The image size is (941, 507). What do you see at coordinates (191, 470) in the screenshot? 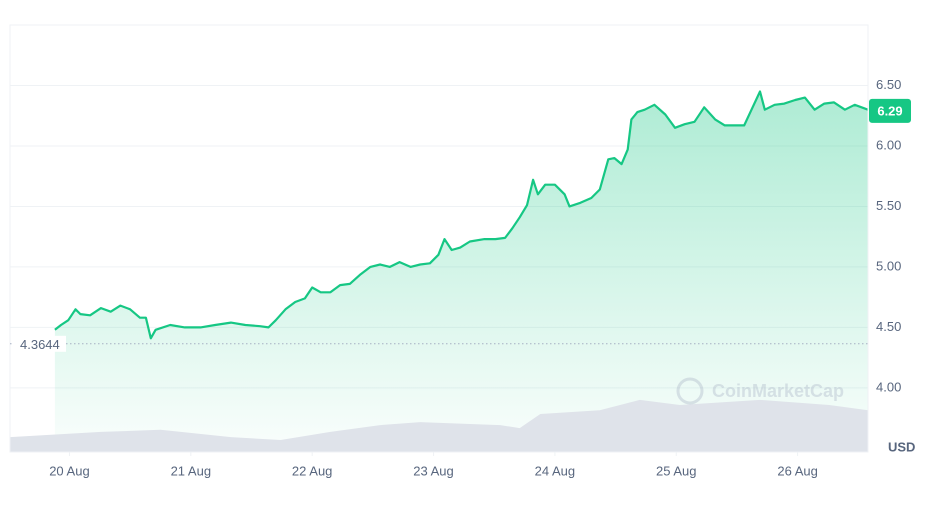
I see `x-tick-label: 21 Aug` at bounding box center [191, 470].